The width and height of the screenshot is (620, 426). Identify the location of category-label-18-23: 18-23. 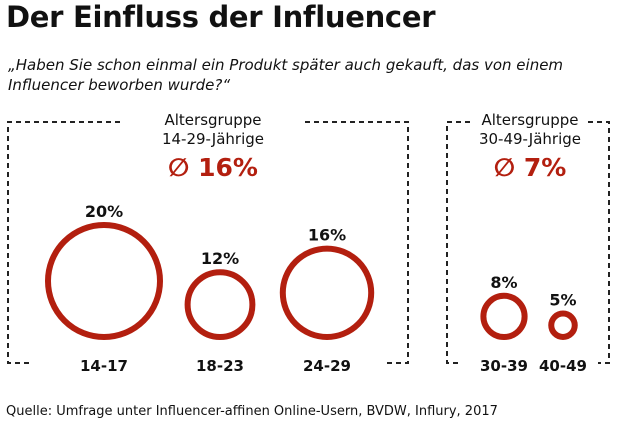
(220, 366).